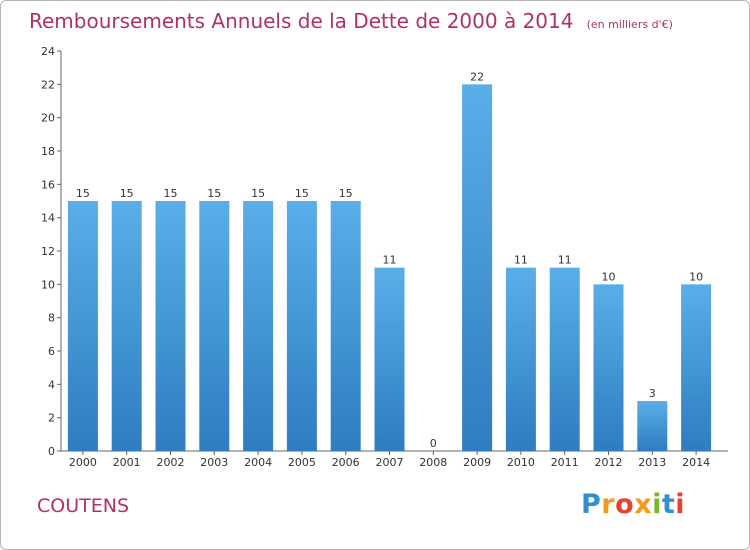 This screenshot has width=750, height=550. I want to click on x-tick-label: 2000, so click(83, 462).